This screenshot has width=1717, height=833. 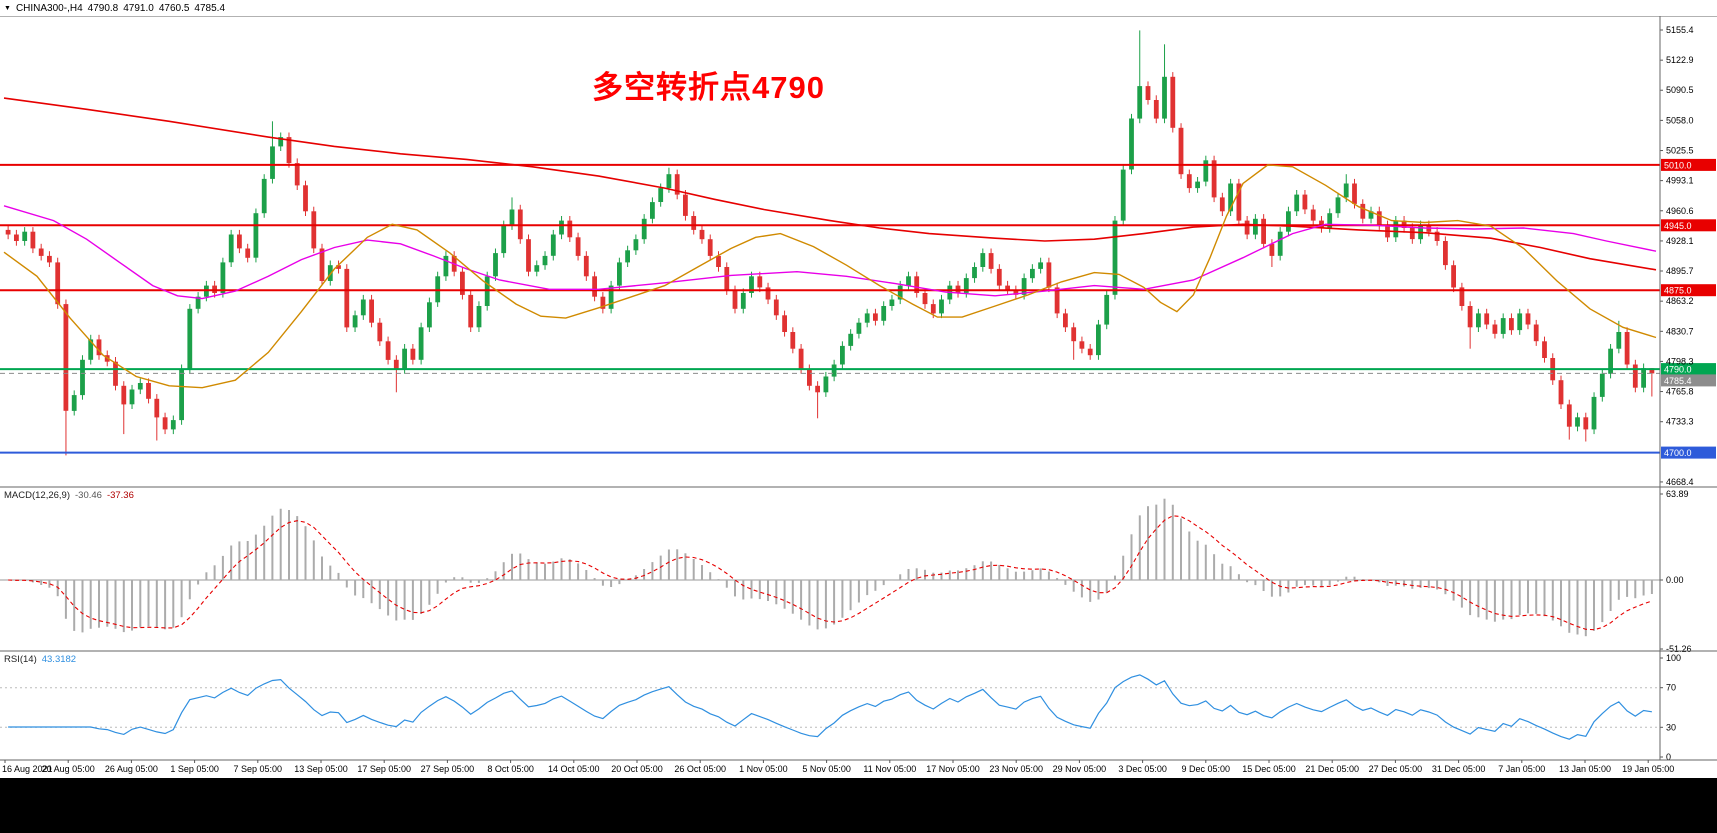 I want to click on quote-close: 4785.4, so click(x=210, y=8).